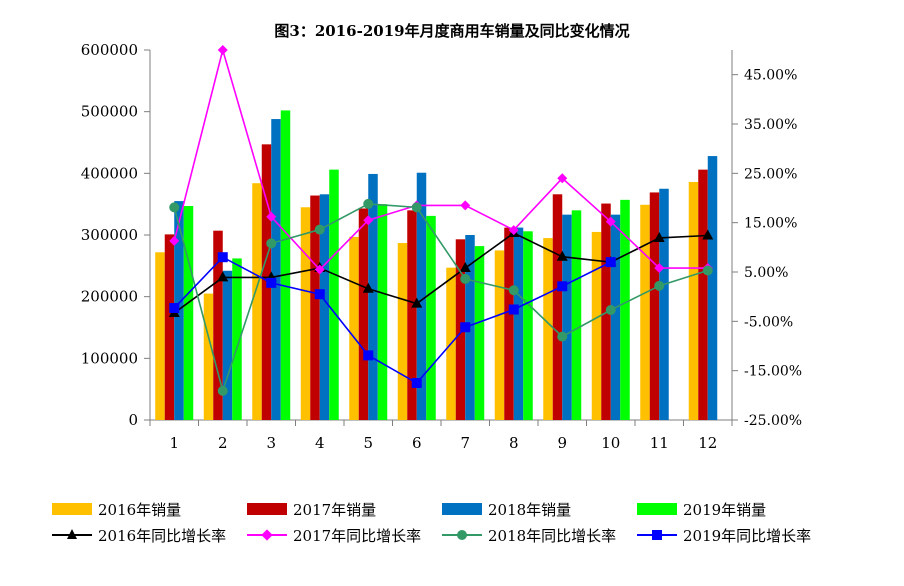 The image size is (904, 586). I want to click on legend-label: 2017年同比增长率, so click(357, 535).